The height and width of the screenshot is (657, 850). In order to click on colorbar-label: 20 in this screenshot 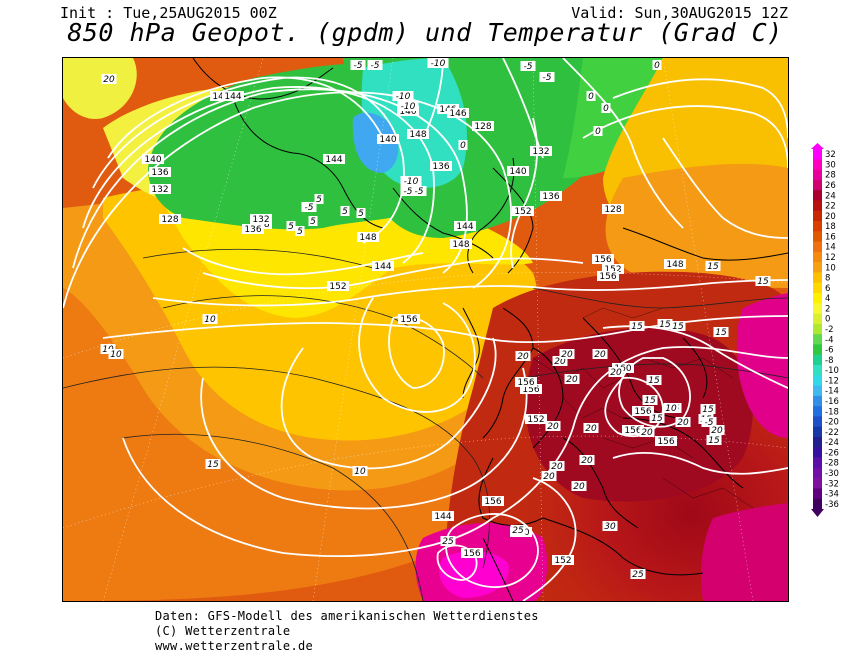, I will do `click(830, 217)`.